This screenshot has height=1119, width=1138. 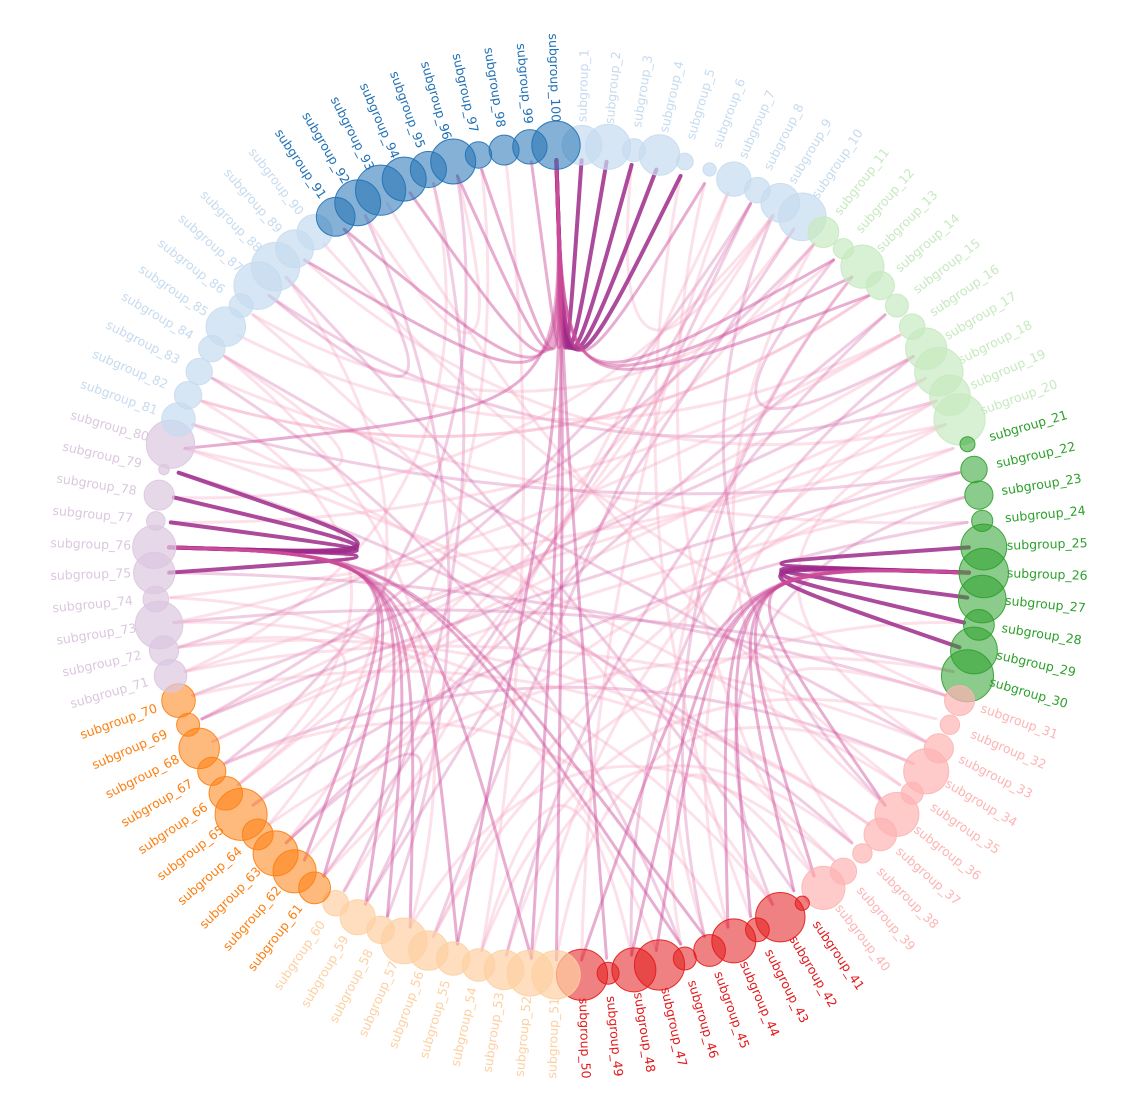 I want to click on label-subgroup_26: subgroup_26, so click(x=1047, y=574).